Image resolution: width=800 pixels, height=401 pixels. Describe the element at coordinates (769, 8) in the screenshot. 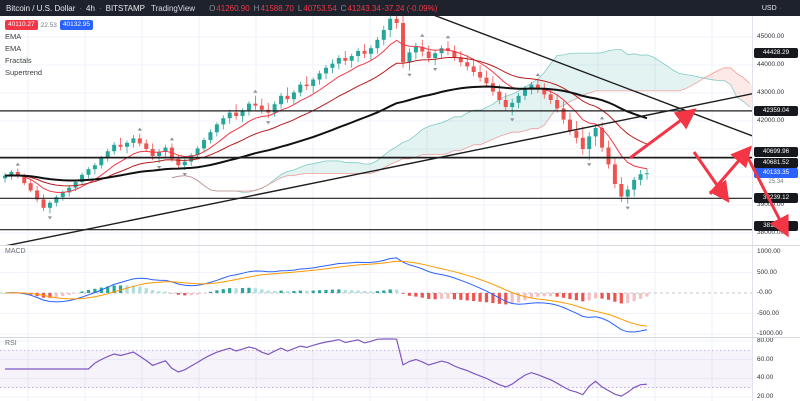

I see `currency-label: USD` at that location.